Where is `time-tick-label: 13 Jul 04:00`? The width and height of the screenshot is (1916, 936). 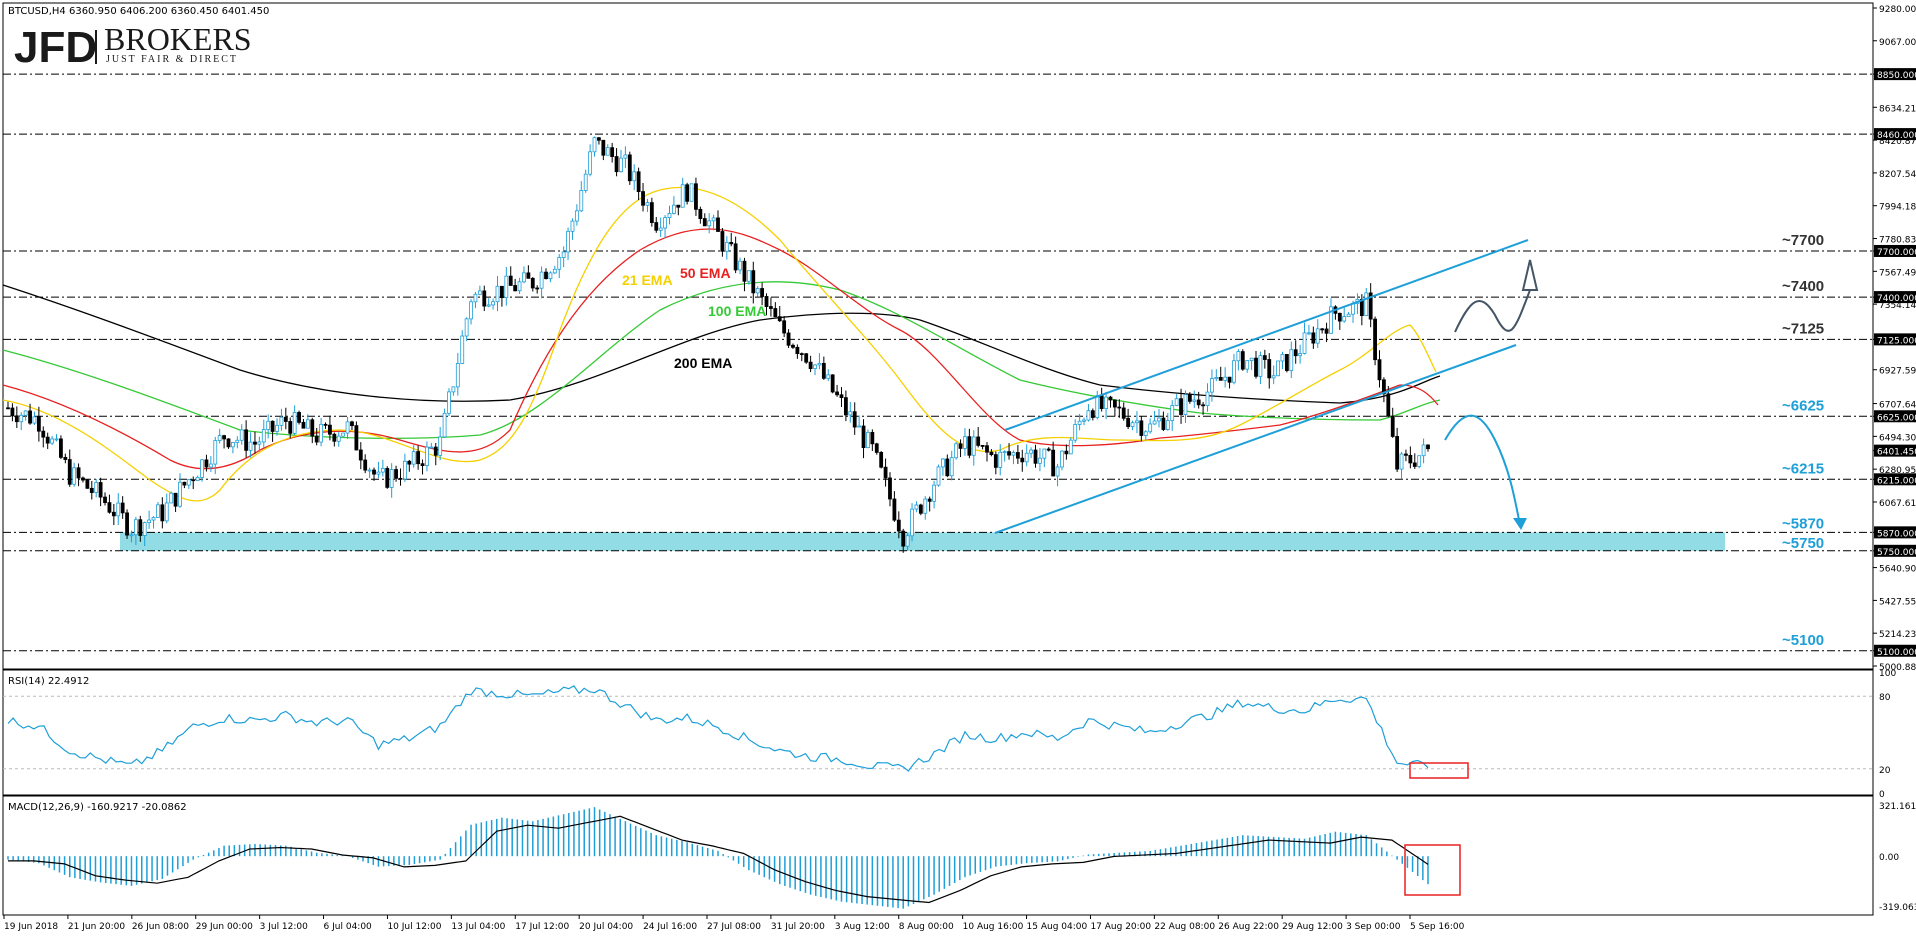 time-tick-label: 13 Jul 04:00 is located at coordinates (478, 927).